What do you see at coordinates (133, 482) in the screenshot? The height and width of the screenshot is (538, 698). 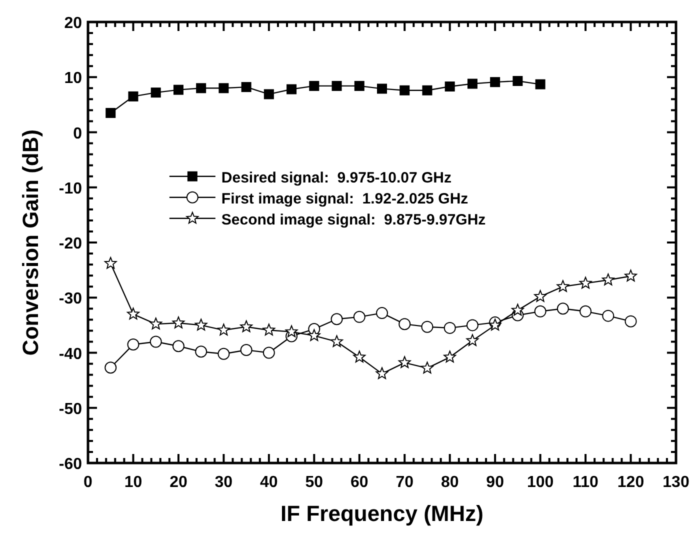 I see `x-tick-label: 10` at bounding box center [133, 482].